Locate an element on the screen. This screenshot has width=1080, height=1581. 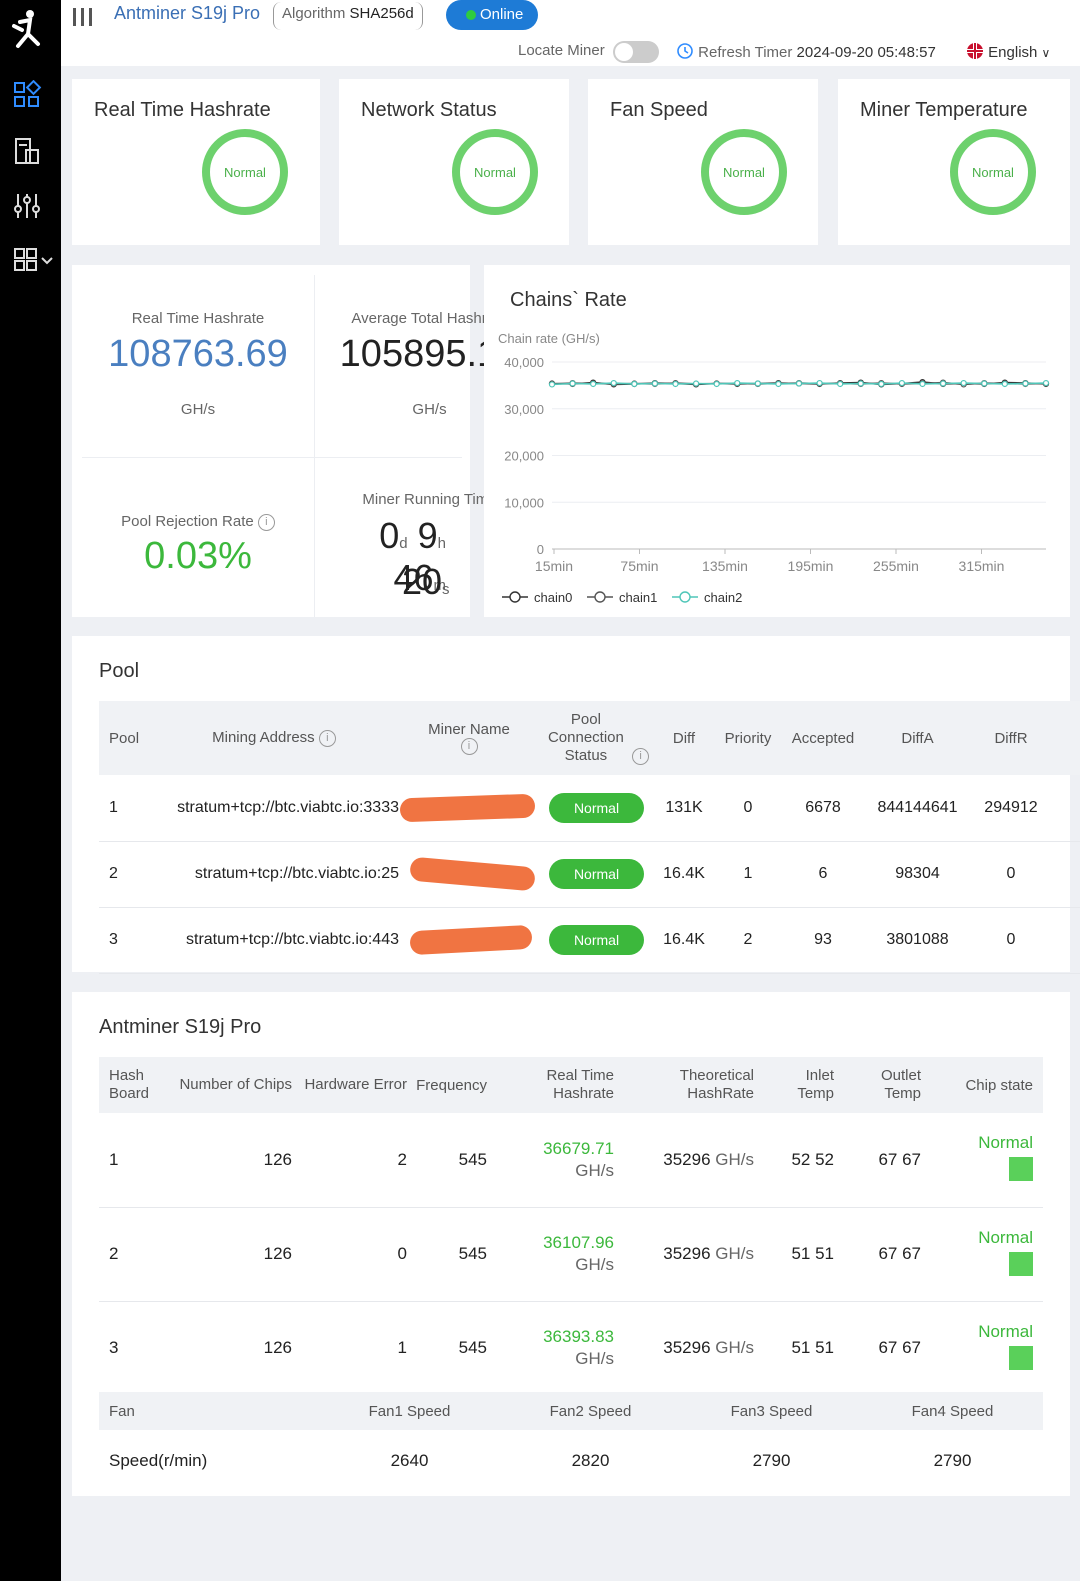
more-apps-icon is located at coordinates (34, 261).